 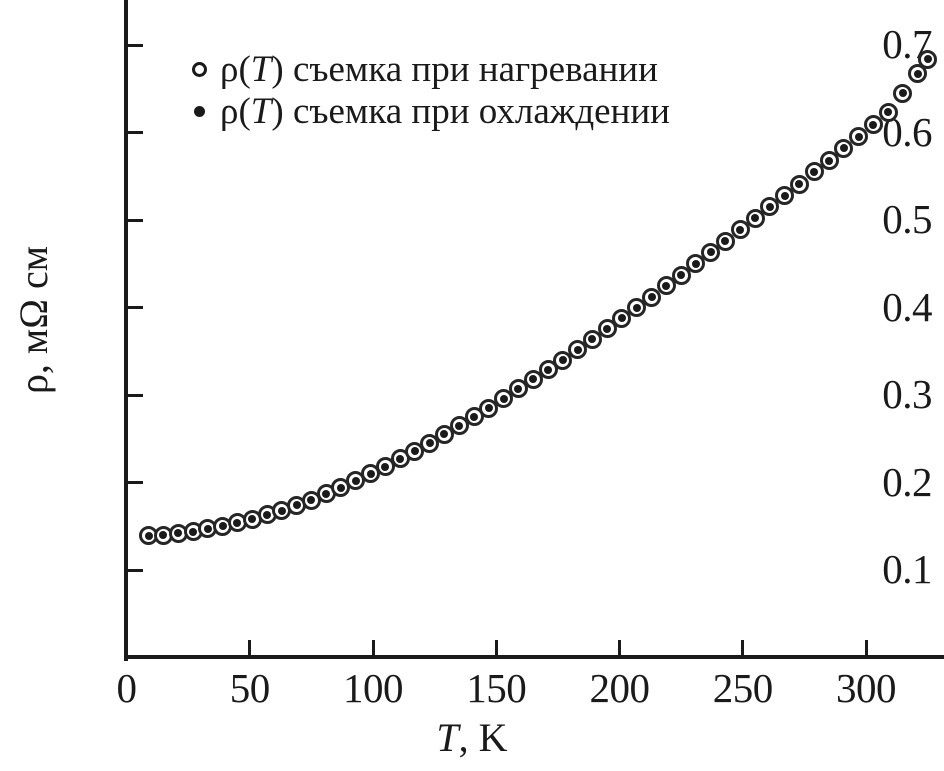 What do you see at coordinates (470, 69) in the screenshot?
I see `legend-label-description: съемка при нагревании` at bounding box center [470, 69].